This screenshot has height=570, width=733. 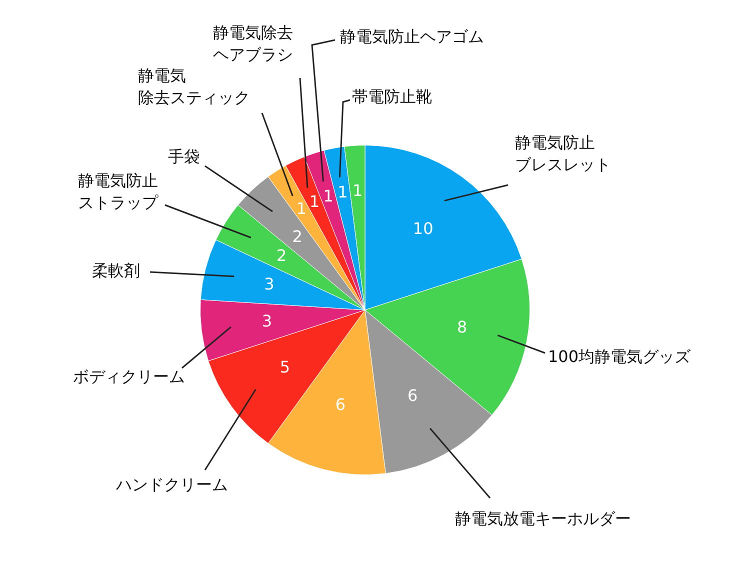 What do you see at coordinates (116, 270) in the screenshot?
I see `slice-label: 柔軟剤` at bounding box center [116, 270].